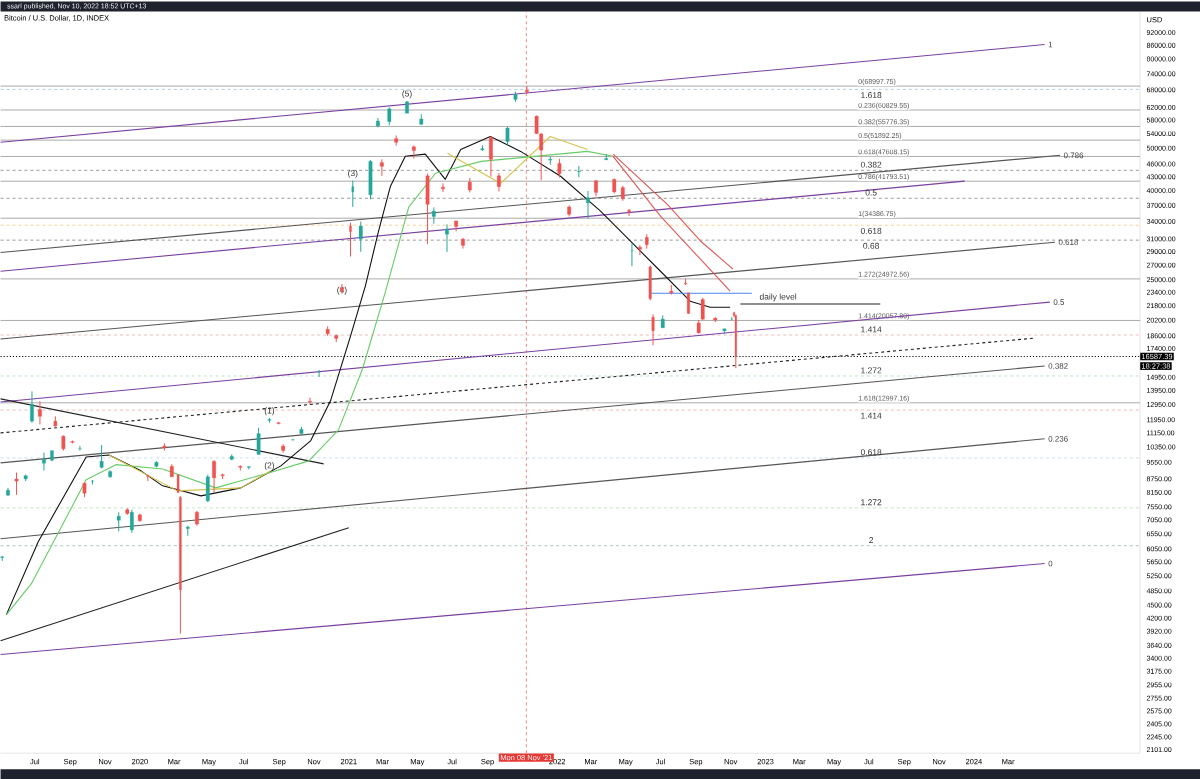  Describe the element at coordinates (871, 192) in the screenshot. I see `annotation: 0.5` at that location.